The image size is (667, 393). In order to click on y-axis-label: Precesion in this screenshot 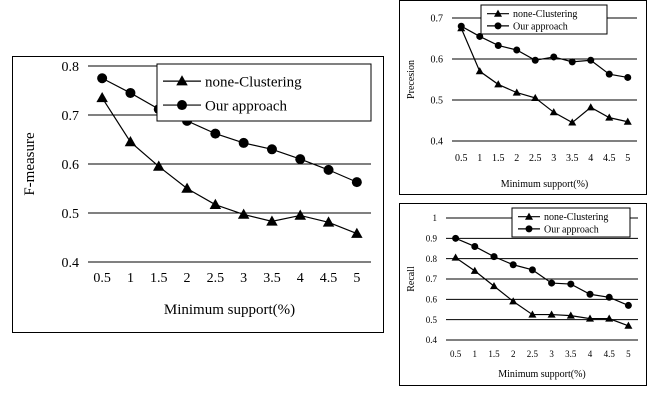, I will do `click(411, 79)`.